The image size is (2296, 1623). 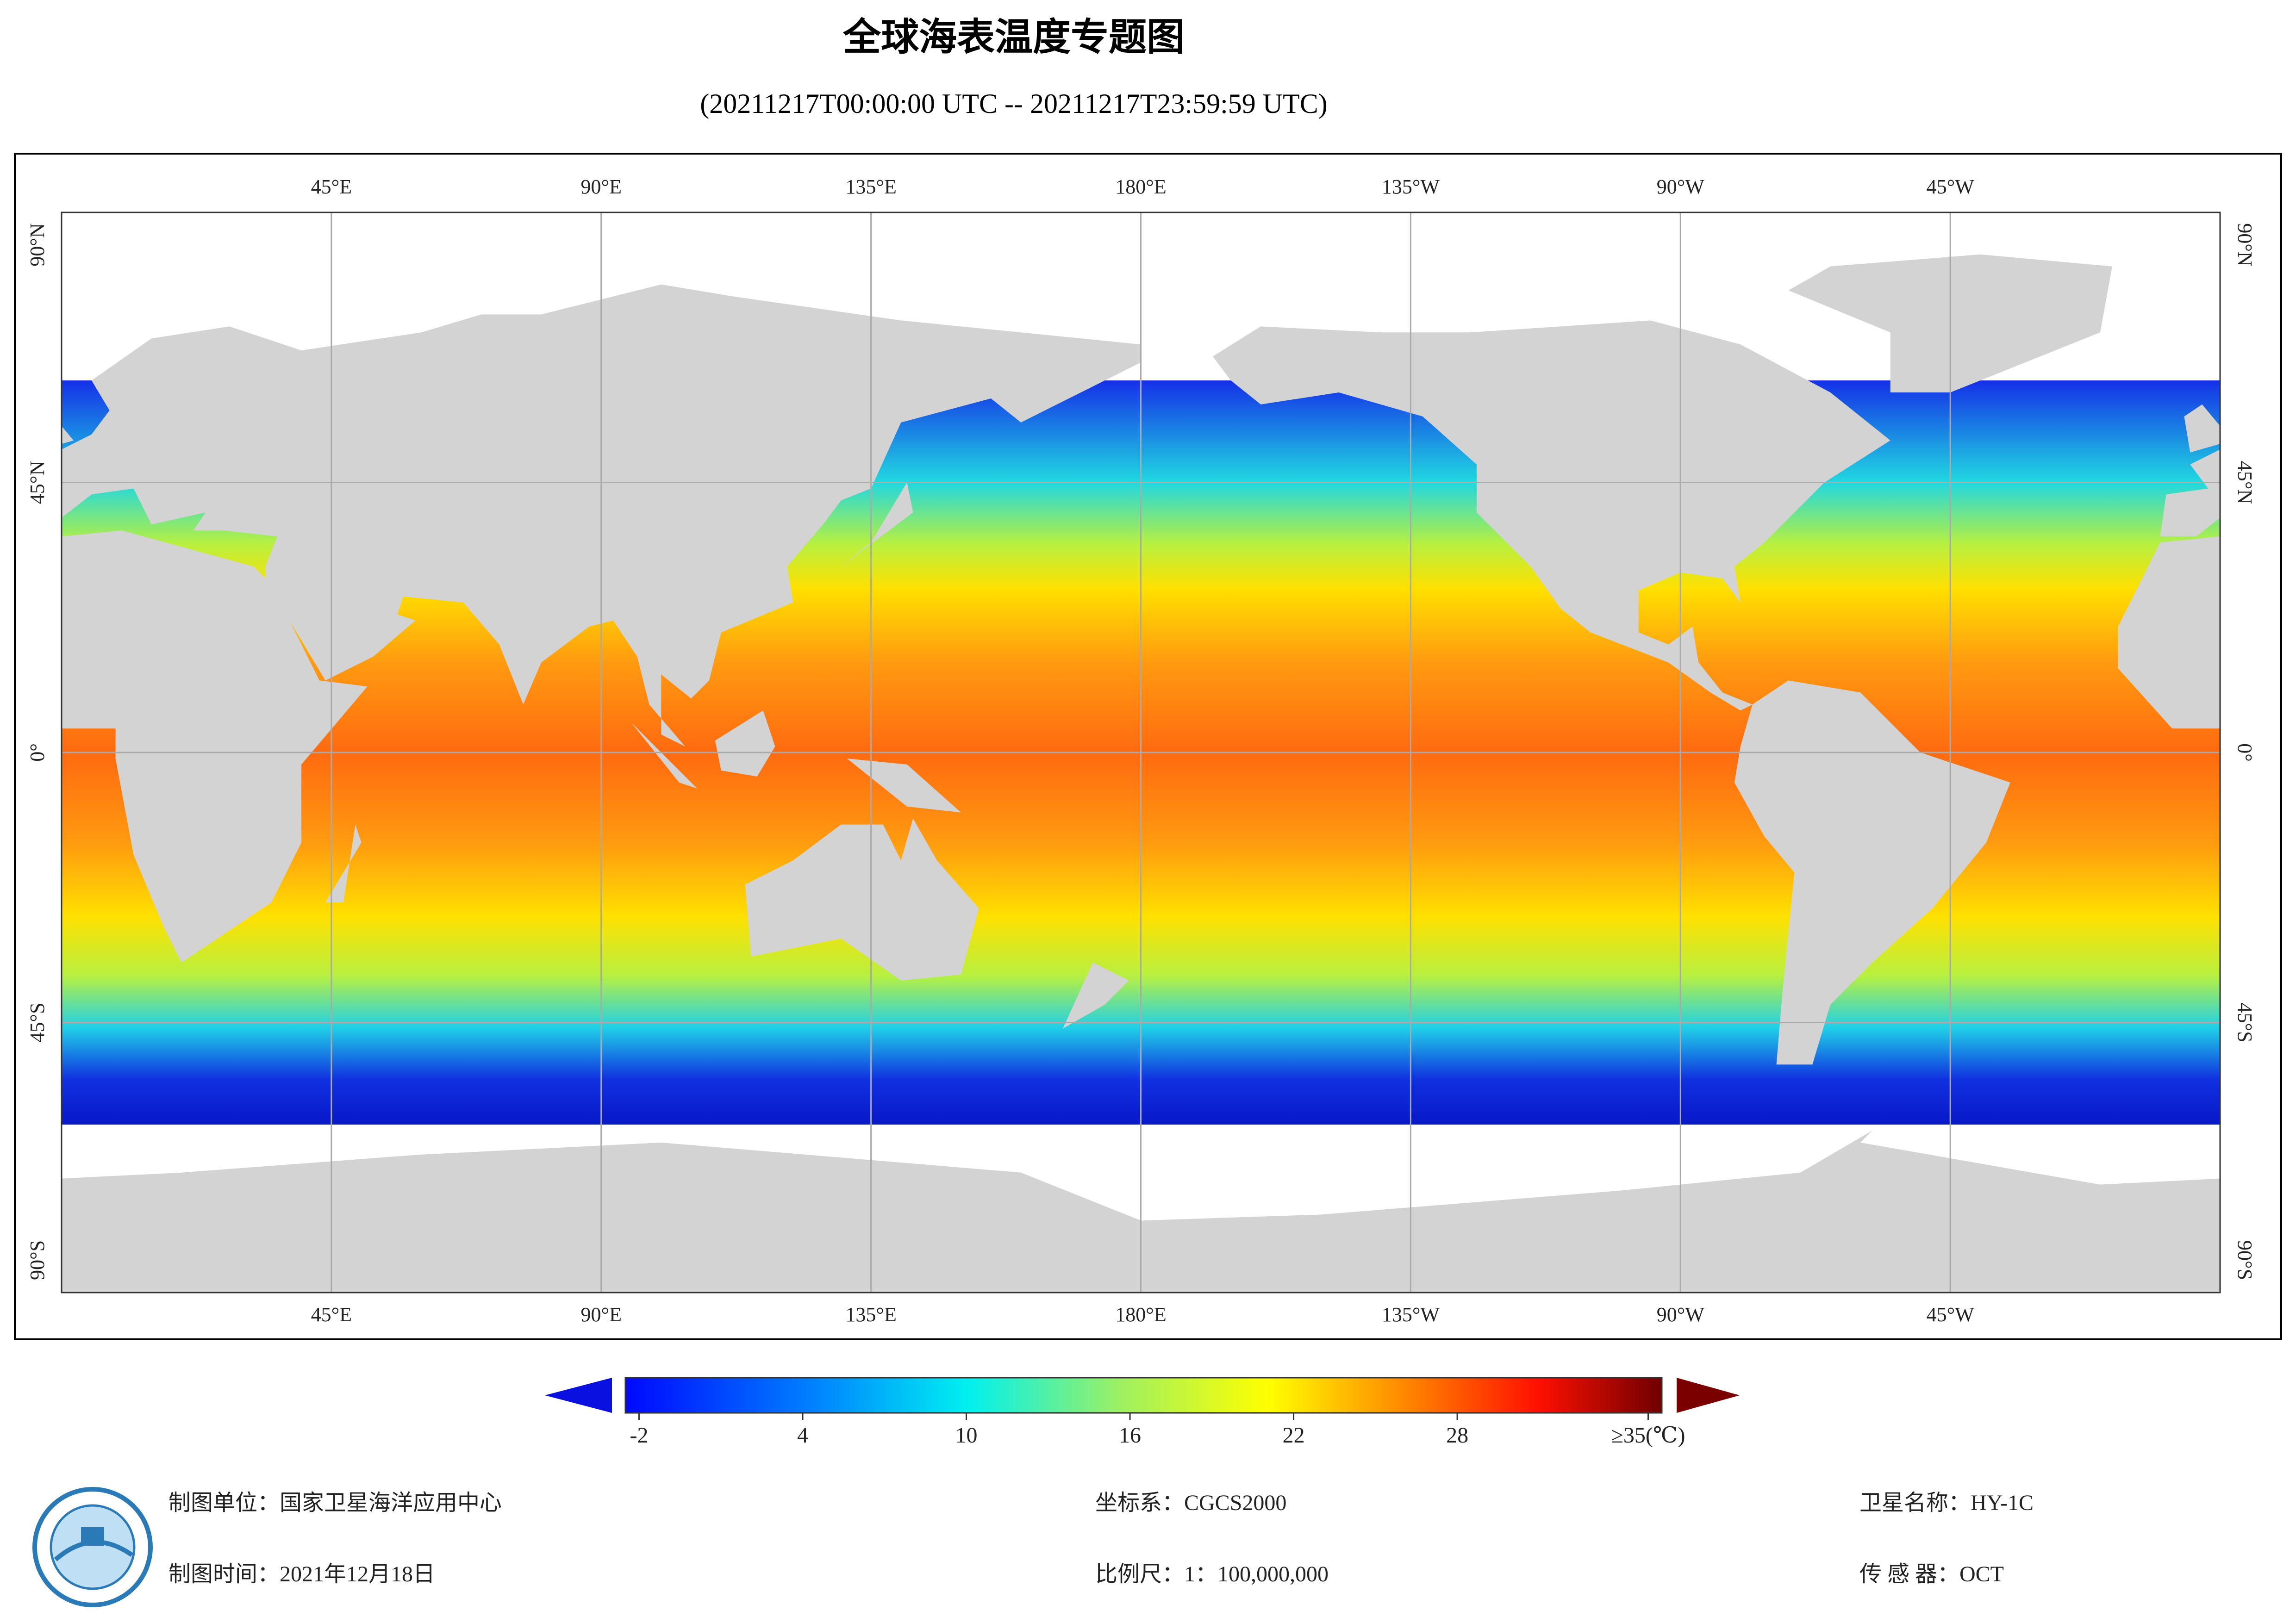 I want to click on colorbar-label: 4, so click(x=802, y=1435).